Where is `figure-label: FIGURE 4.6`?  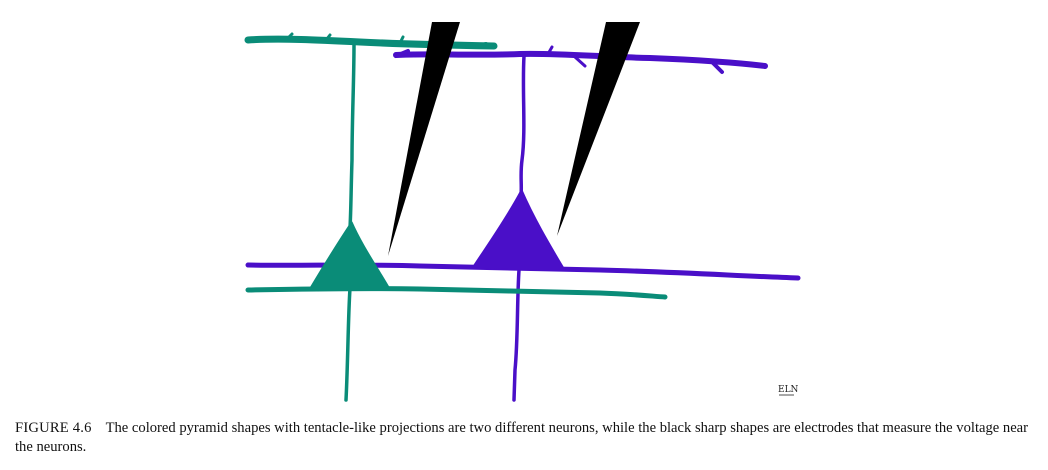
figure-label: FIGURE 4.6 is located at coordinates (53, 428).